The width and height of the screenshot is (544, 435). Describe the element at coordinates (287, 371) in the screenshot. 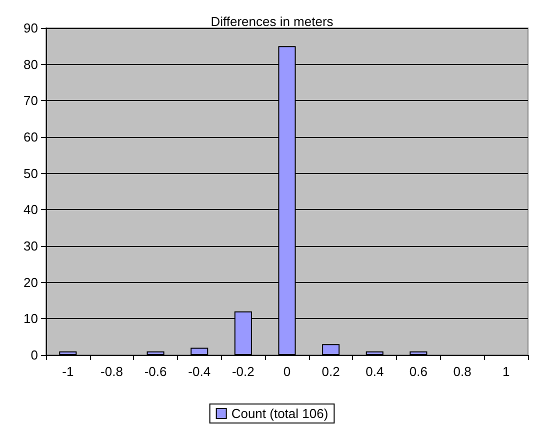

I see `x-tick-label: 0` at that location.